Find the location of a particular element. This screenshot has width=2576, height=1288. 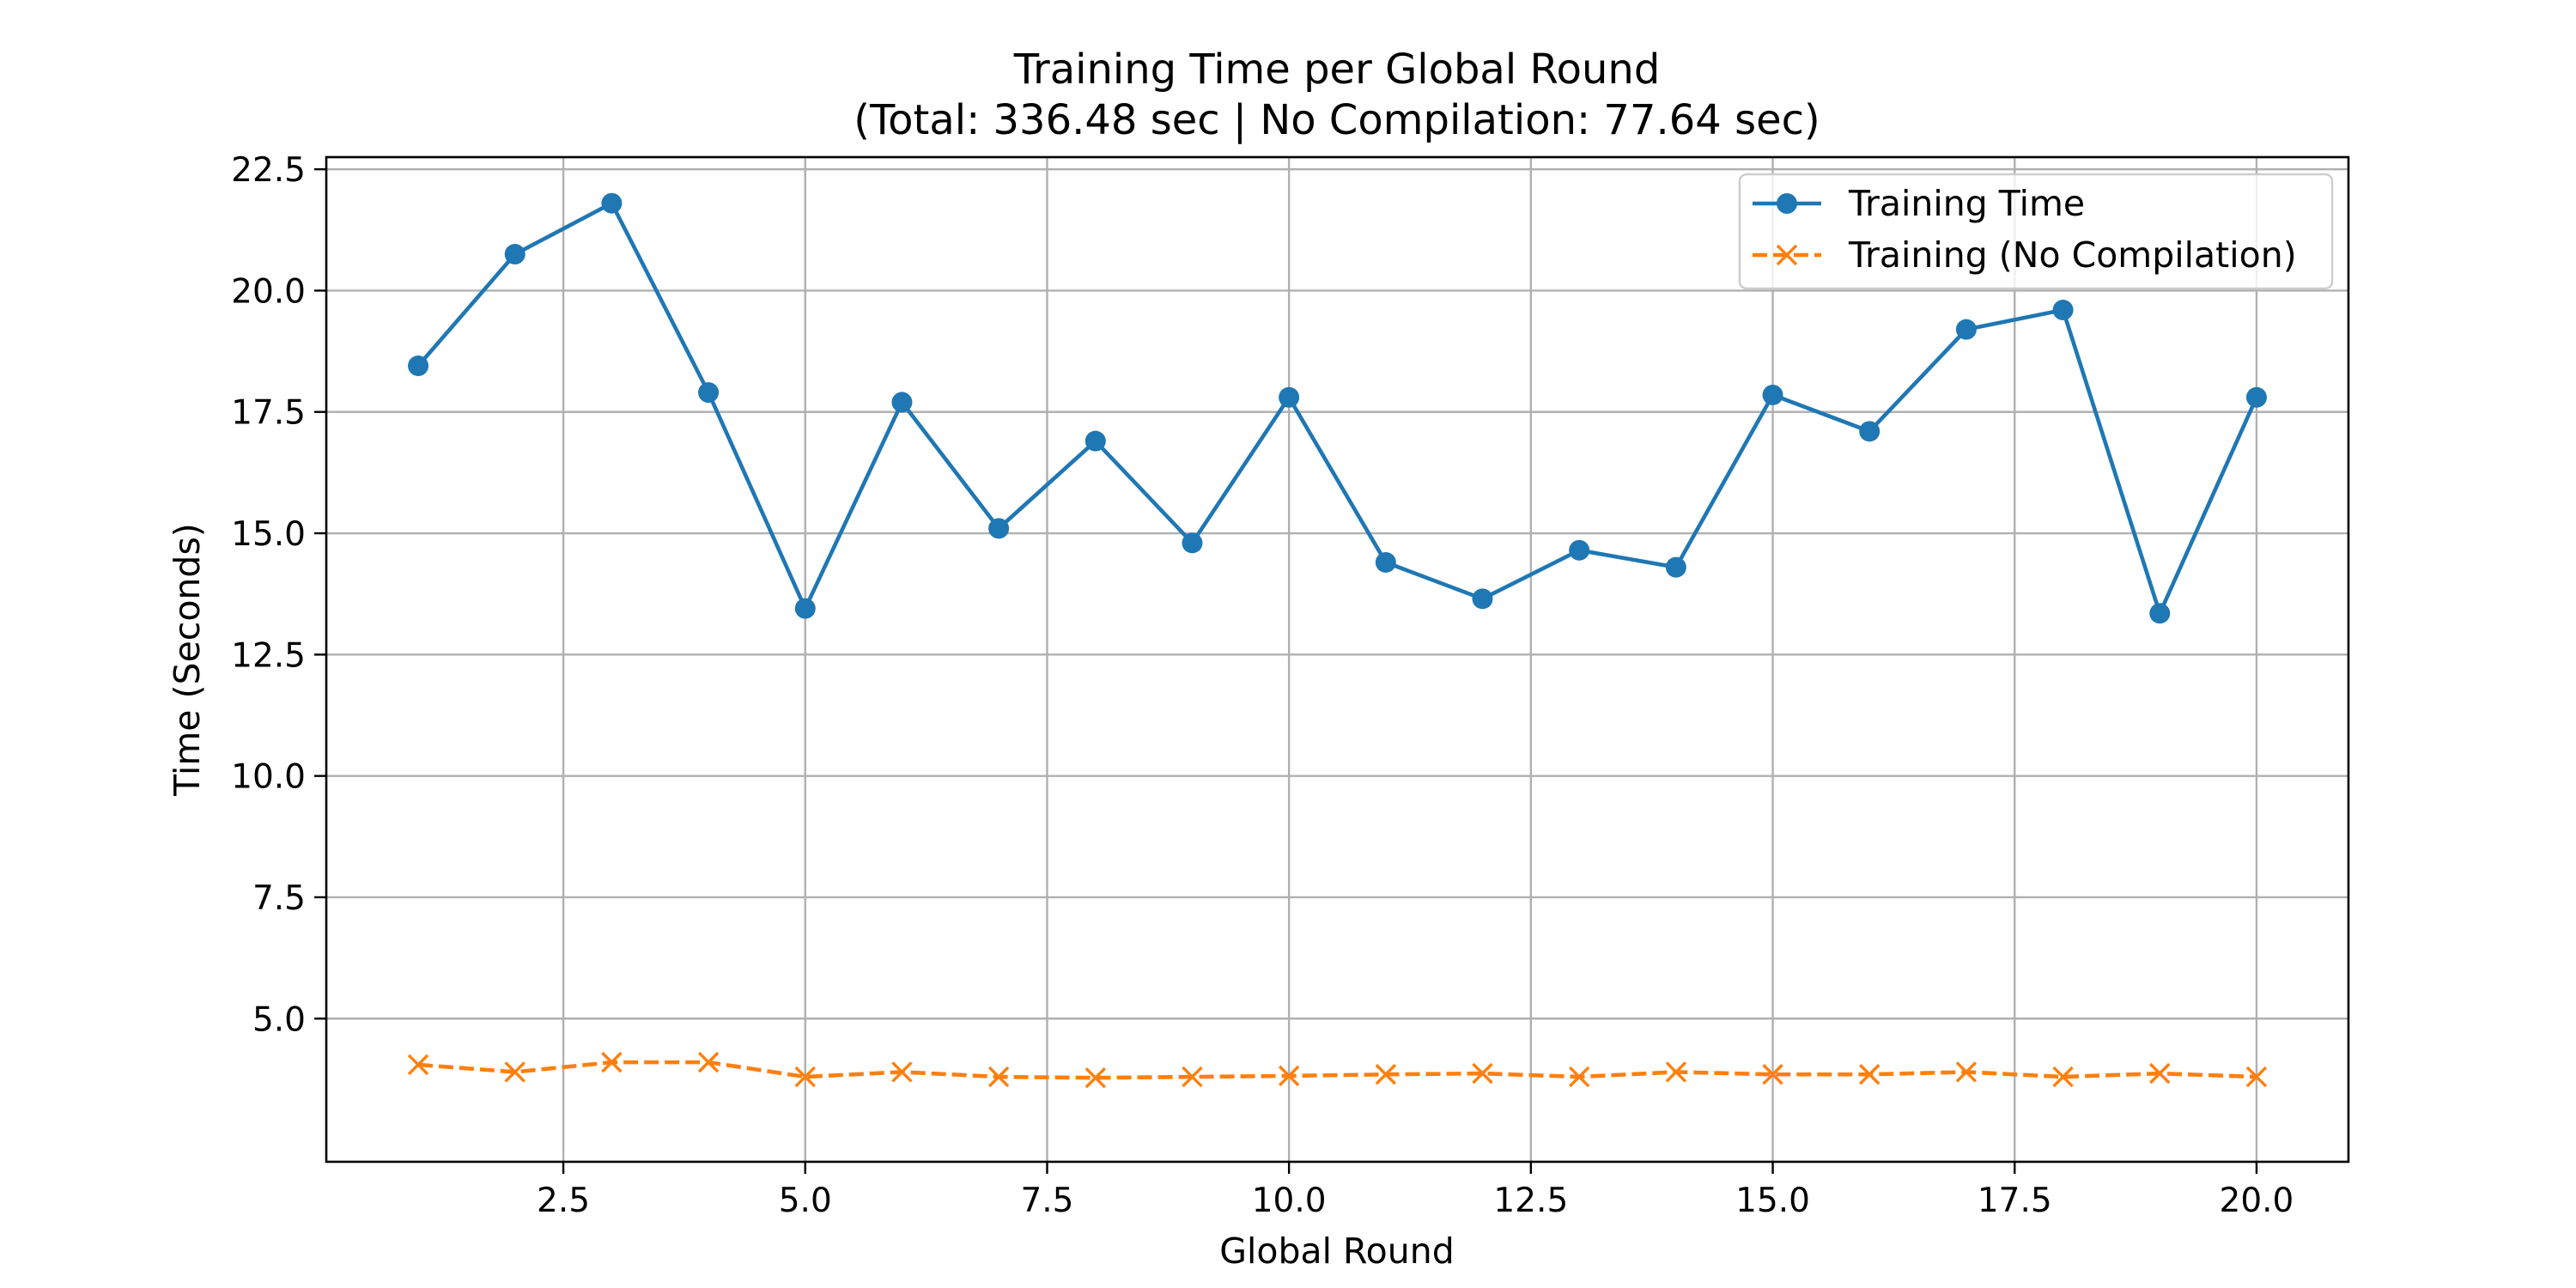

legend-item: Training Time is located at coordinates (1919, 203).